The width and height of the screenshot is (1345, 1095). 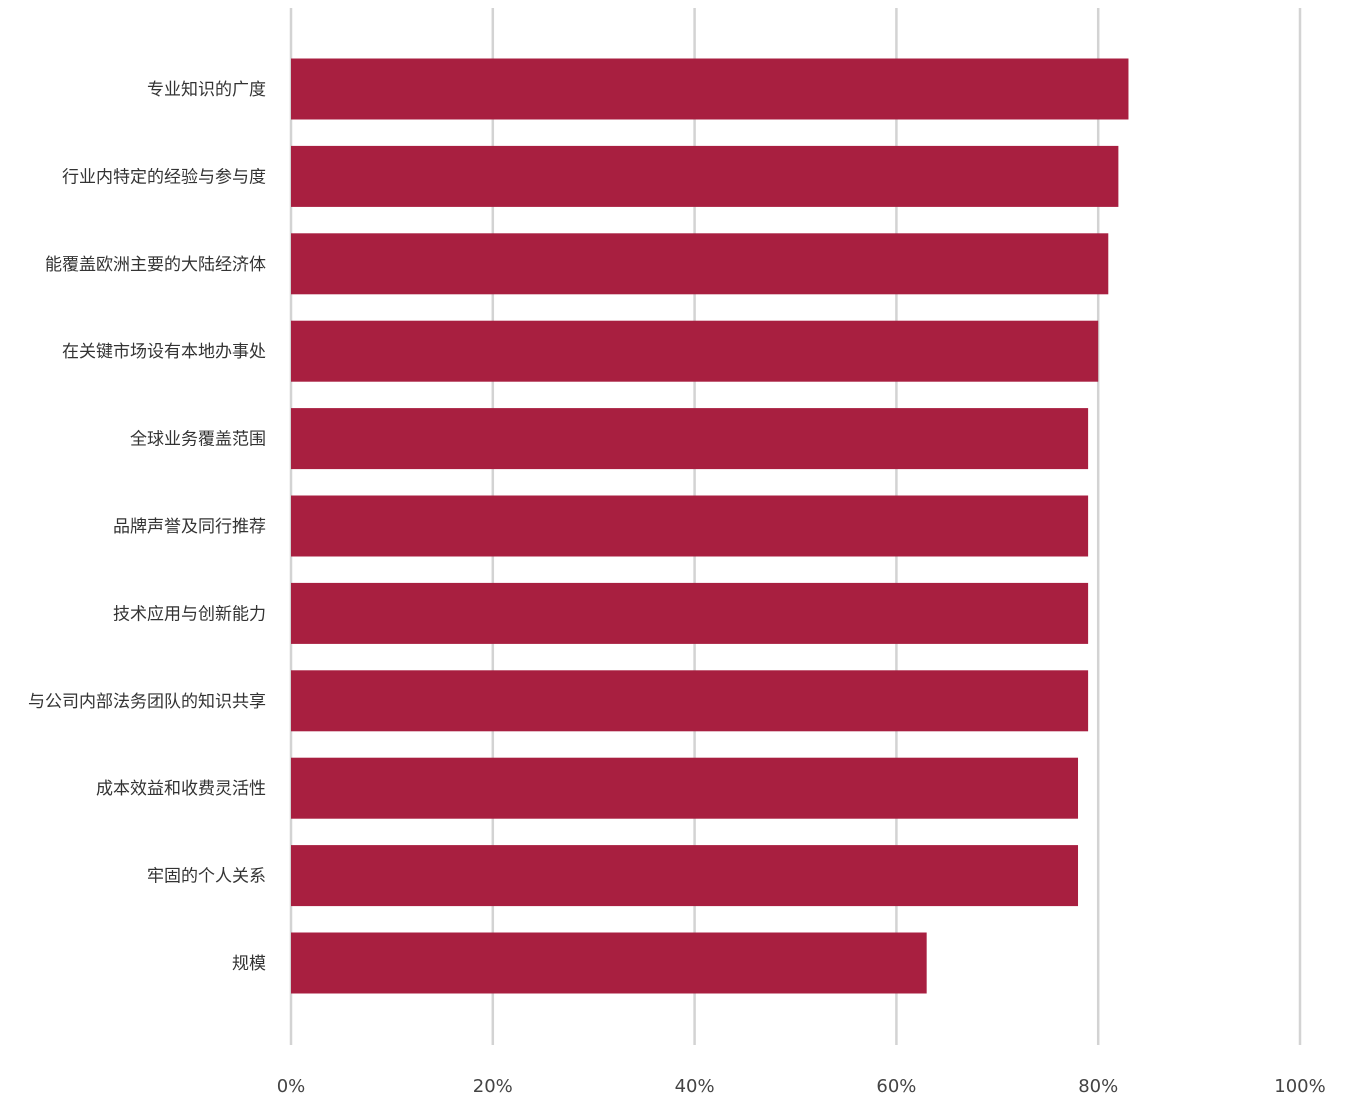 I want to click on category-label: 成本效益和收费灵活性, so click(x=181, y=789).